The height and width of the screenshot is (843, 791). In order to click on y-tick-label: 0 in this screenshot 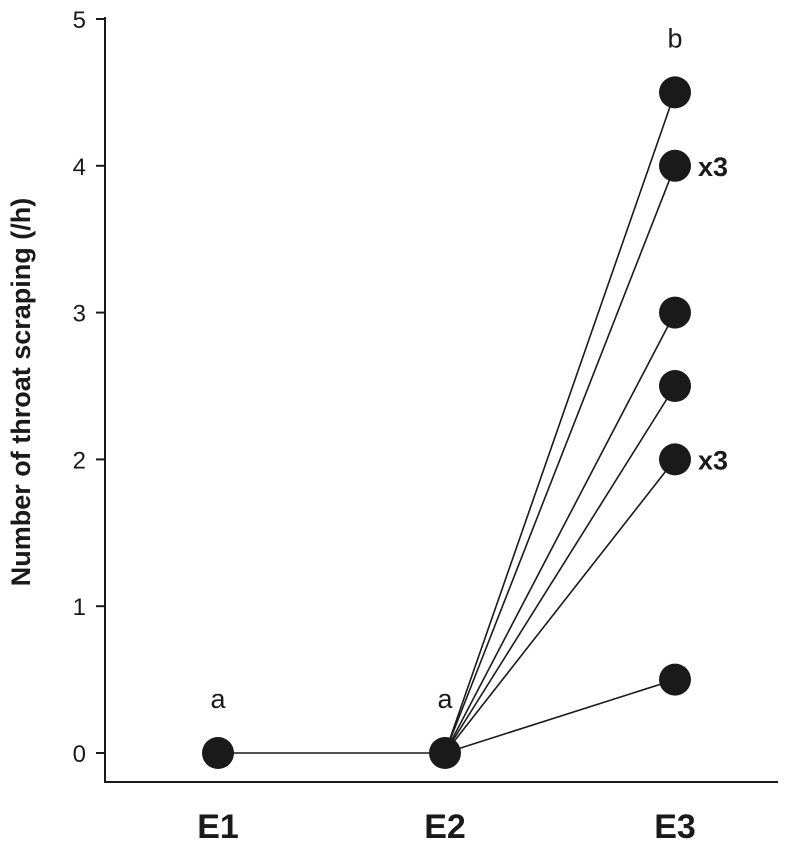, I will do `click(79, 754)`.